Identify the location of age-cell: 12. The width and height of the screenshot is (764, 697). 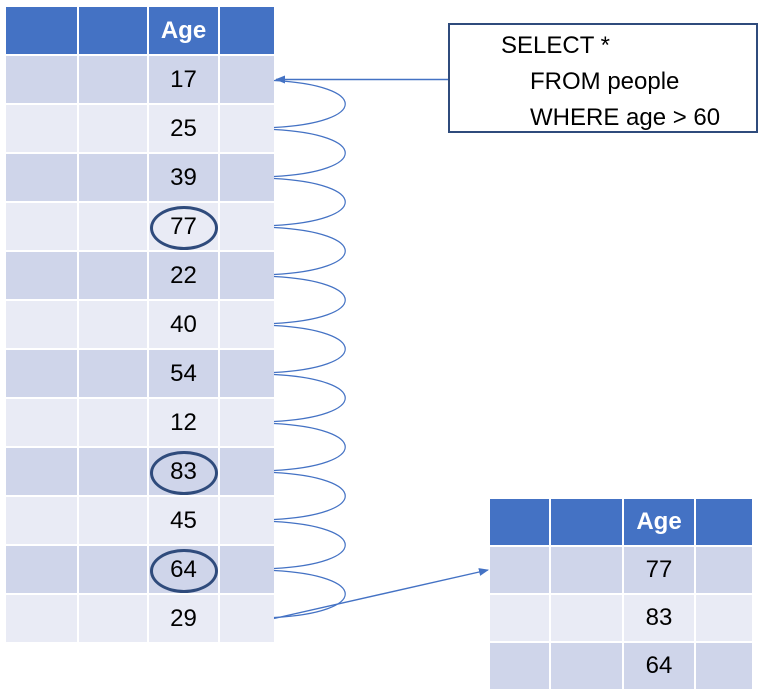
(183, 422).